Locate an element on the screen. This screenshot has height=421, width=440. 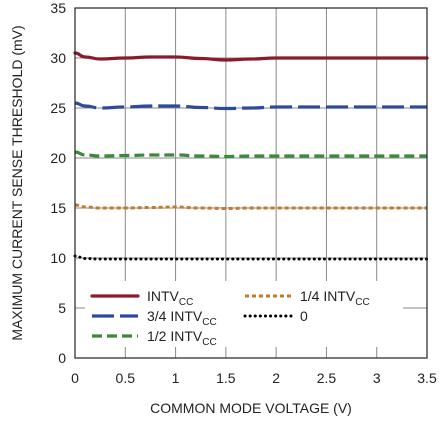
y-tick-label: 5 is located at coordinates (62, 308).